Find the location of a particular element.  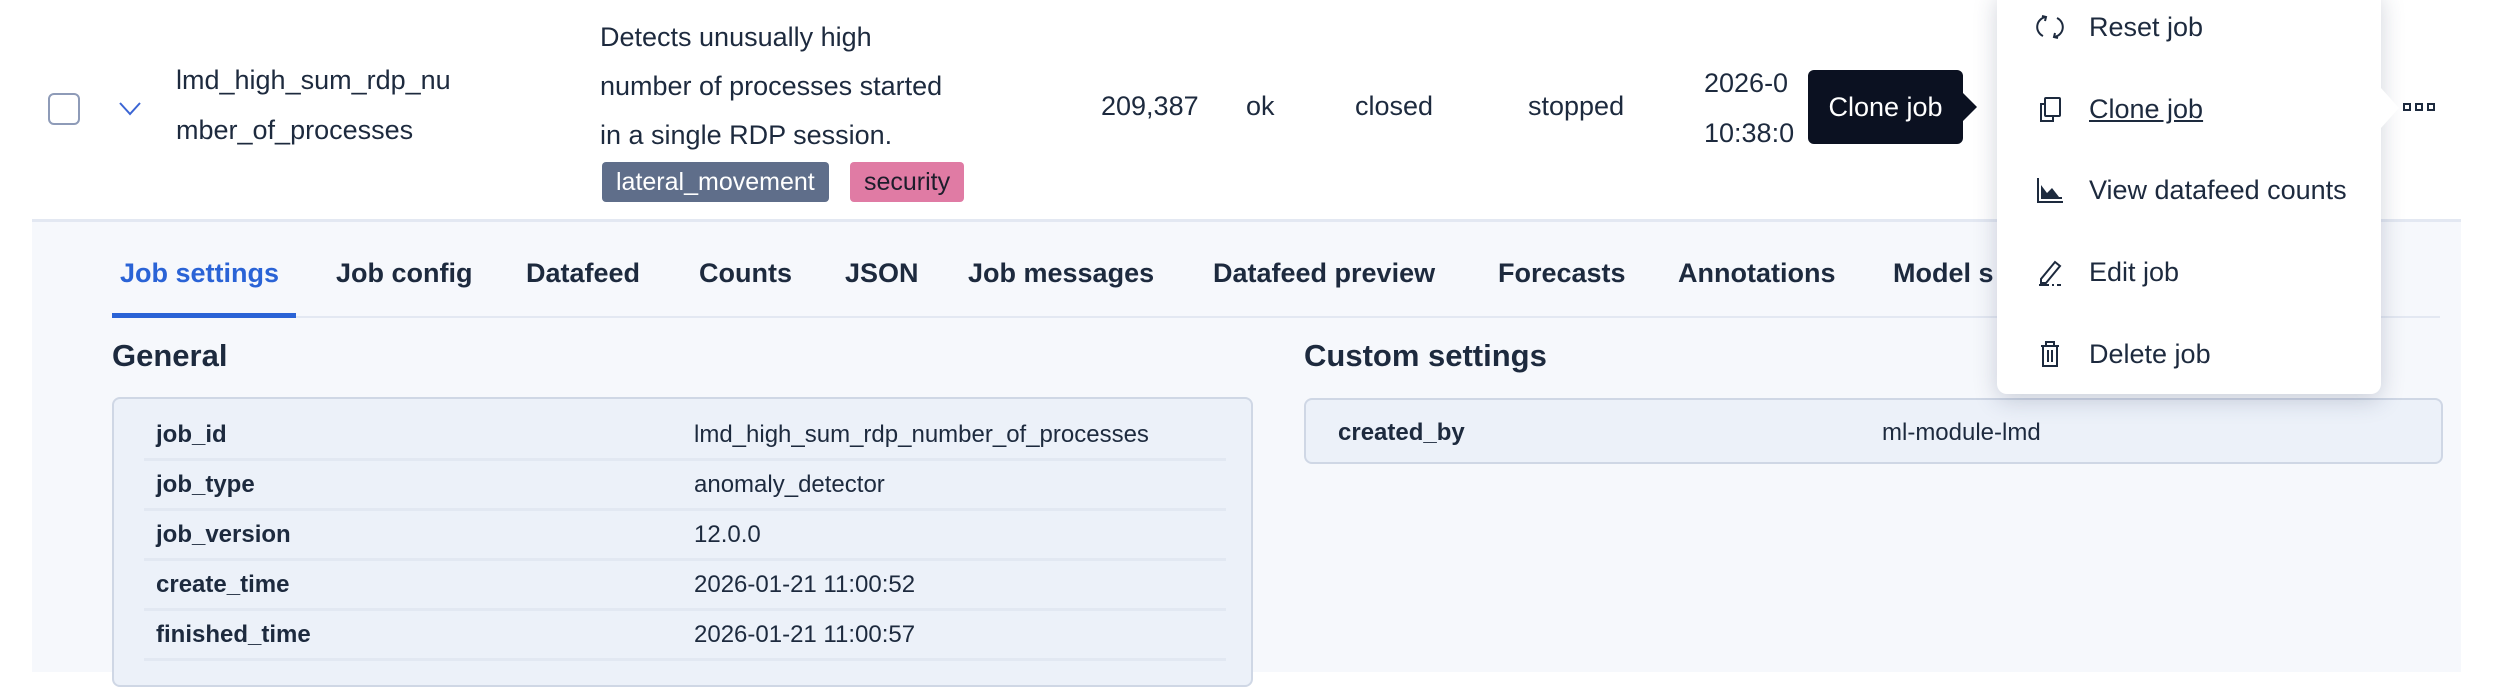

active-tab-indicator is located at coordinates (204, 315).